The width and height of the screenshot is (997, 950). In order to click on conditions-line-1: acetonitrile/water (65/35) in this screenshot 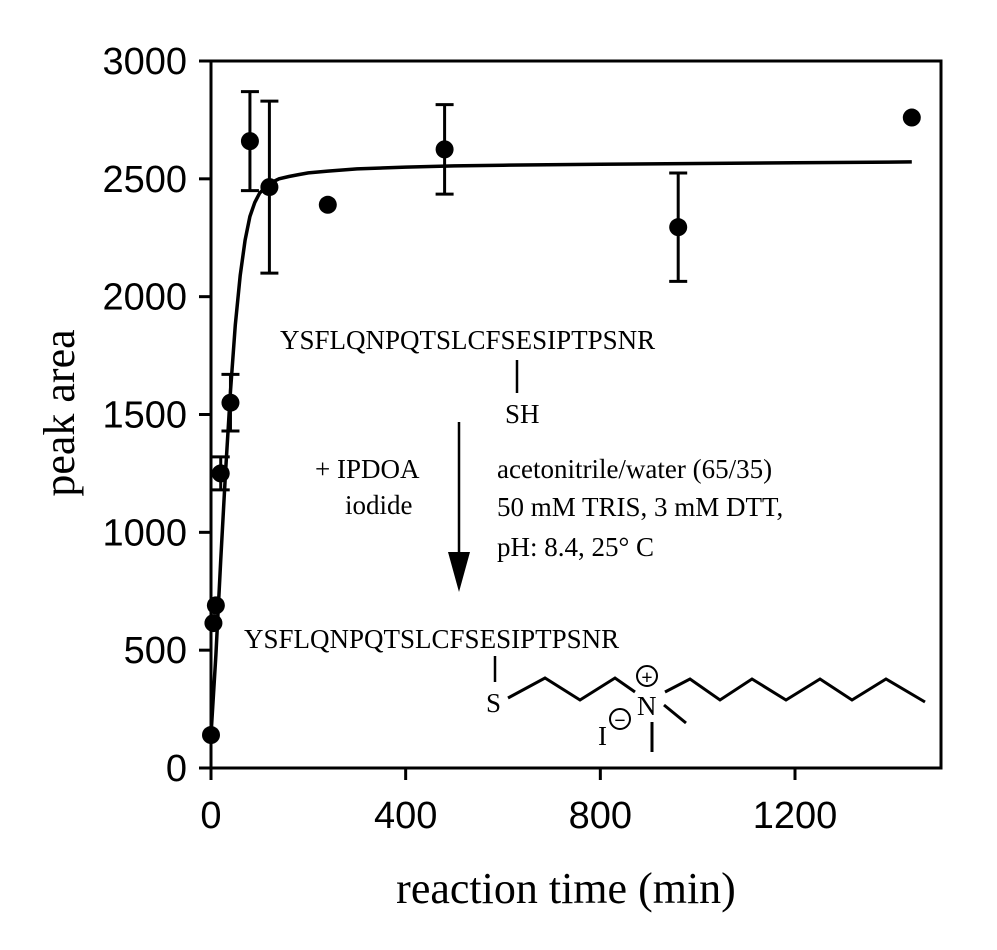, I will do `click(634, 469)`.